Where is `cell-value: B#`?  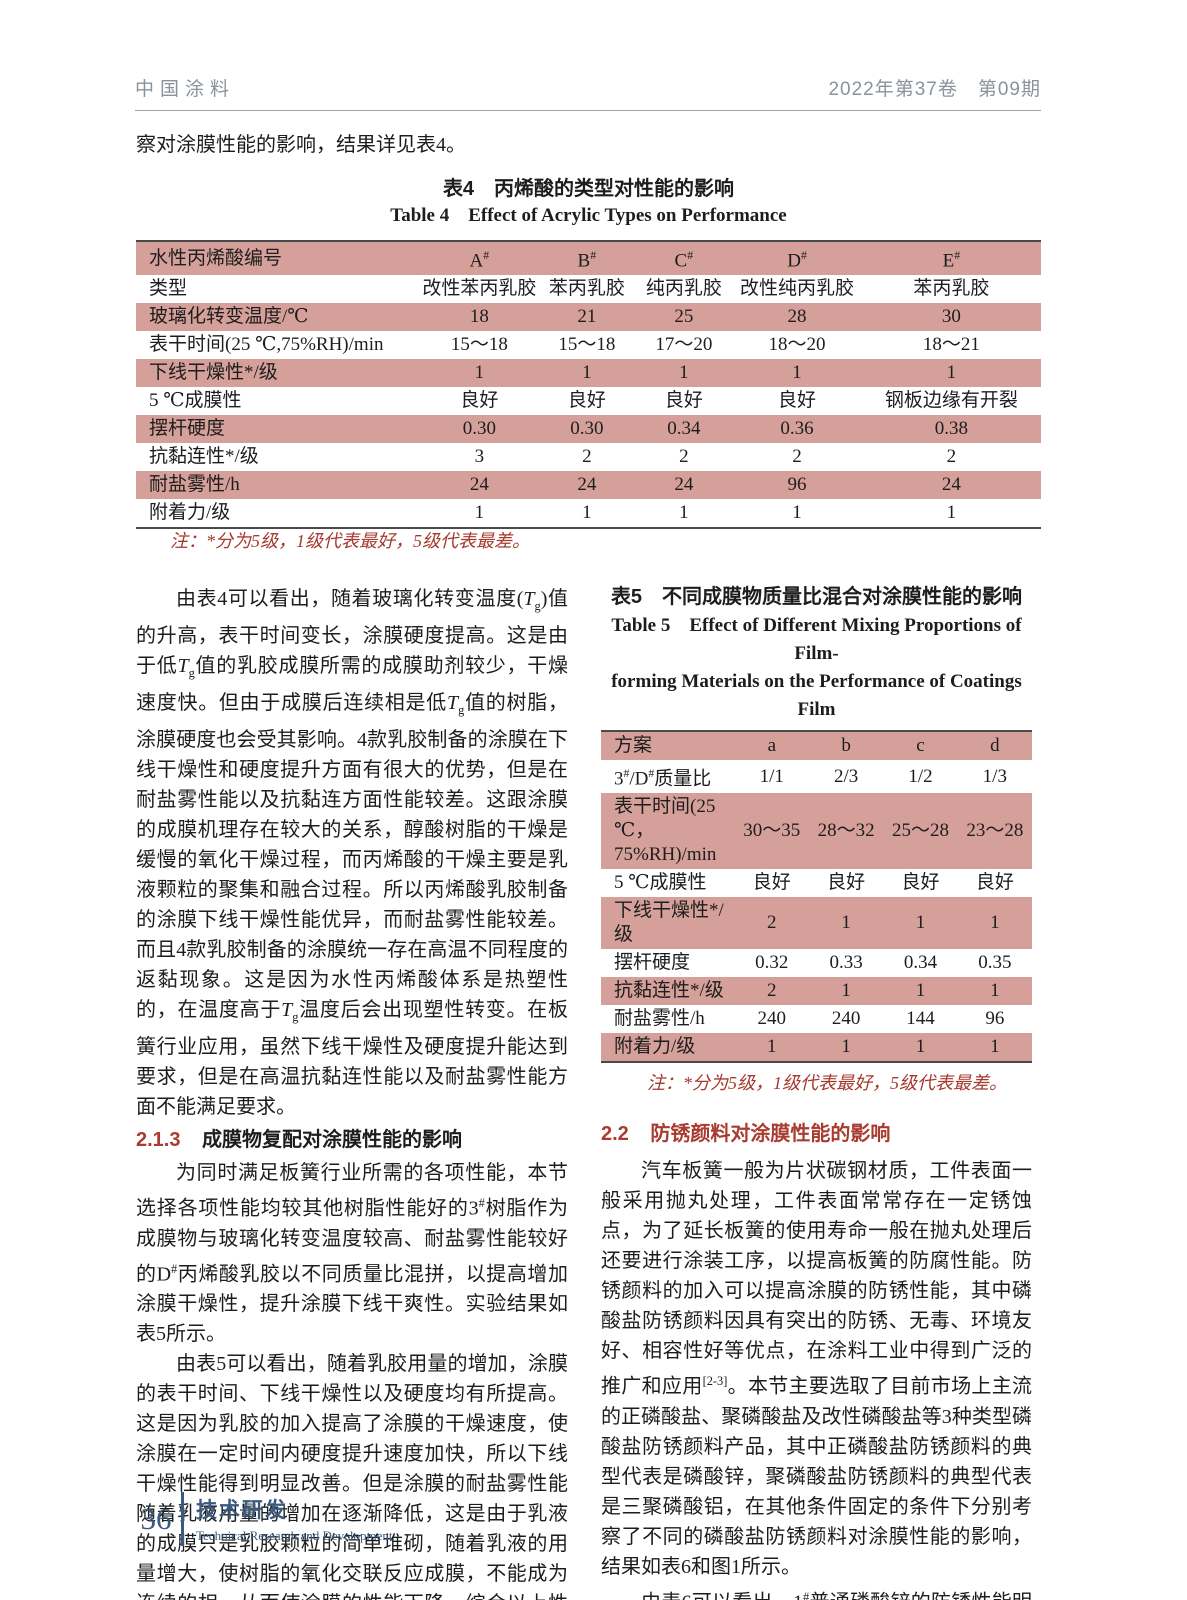 cell-value: B# is located at coordinates (587, 260).